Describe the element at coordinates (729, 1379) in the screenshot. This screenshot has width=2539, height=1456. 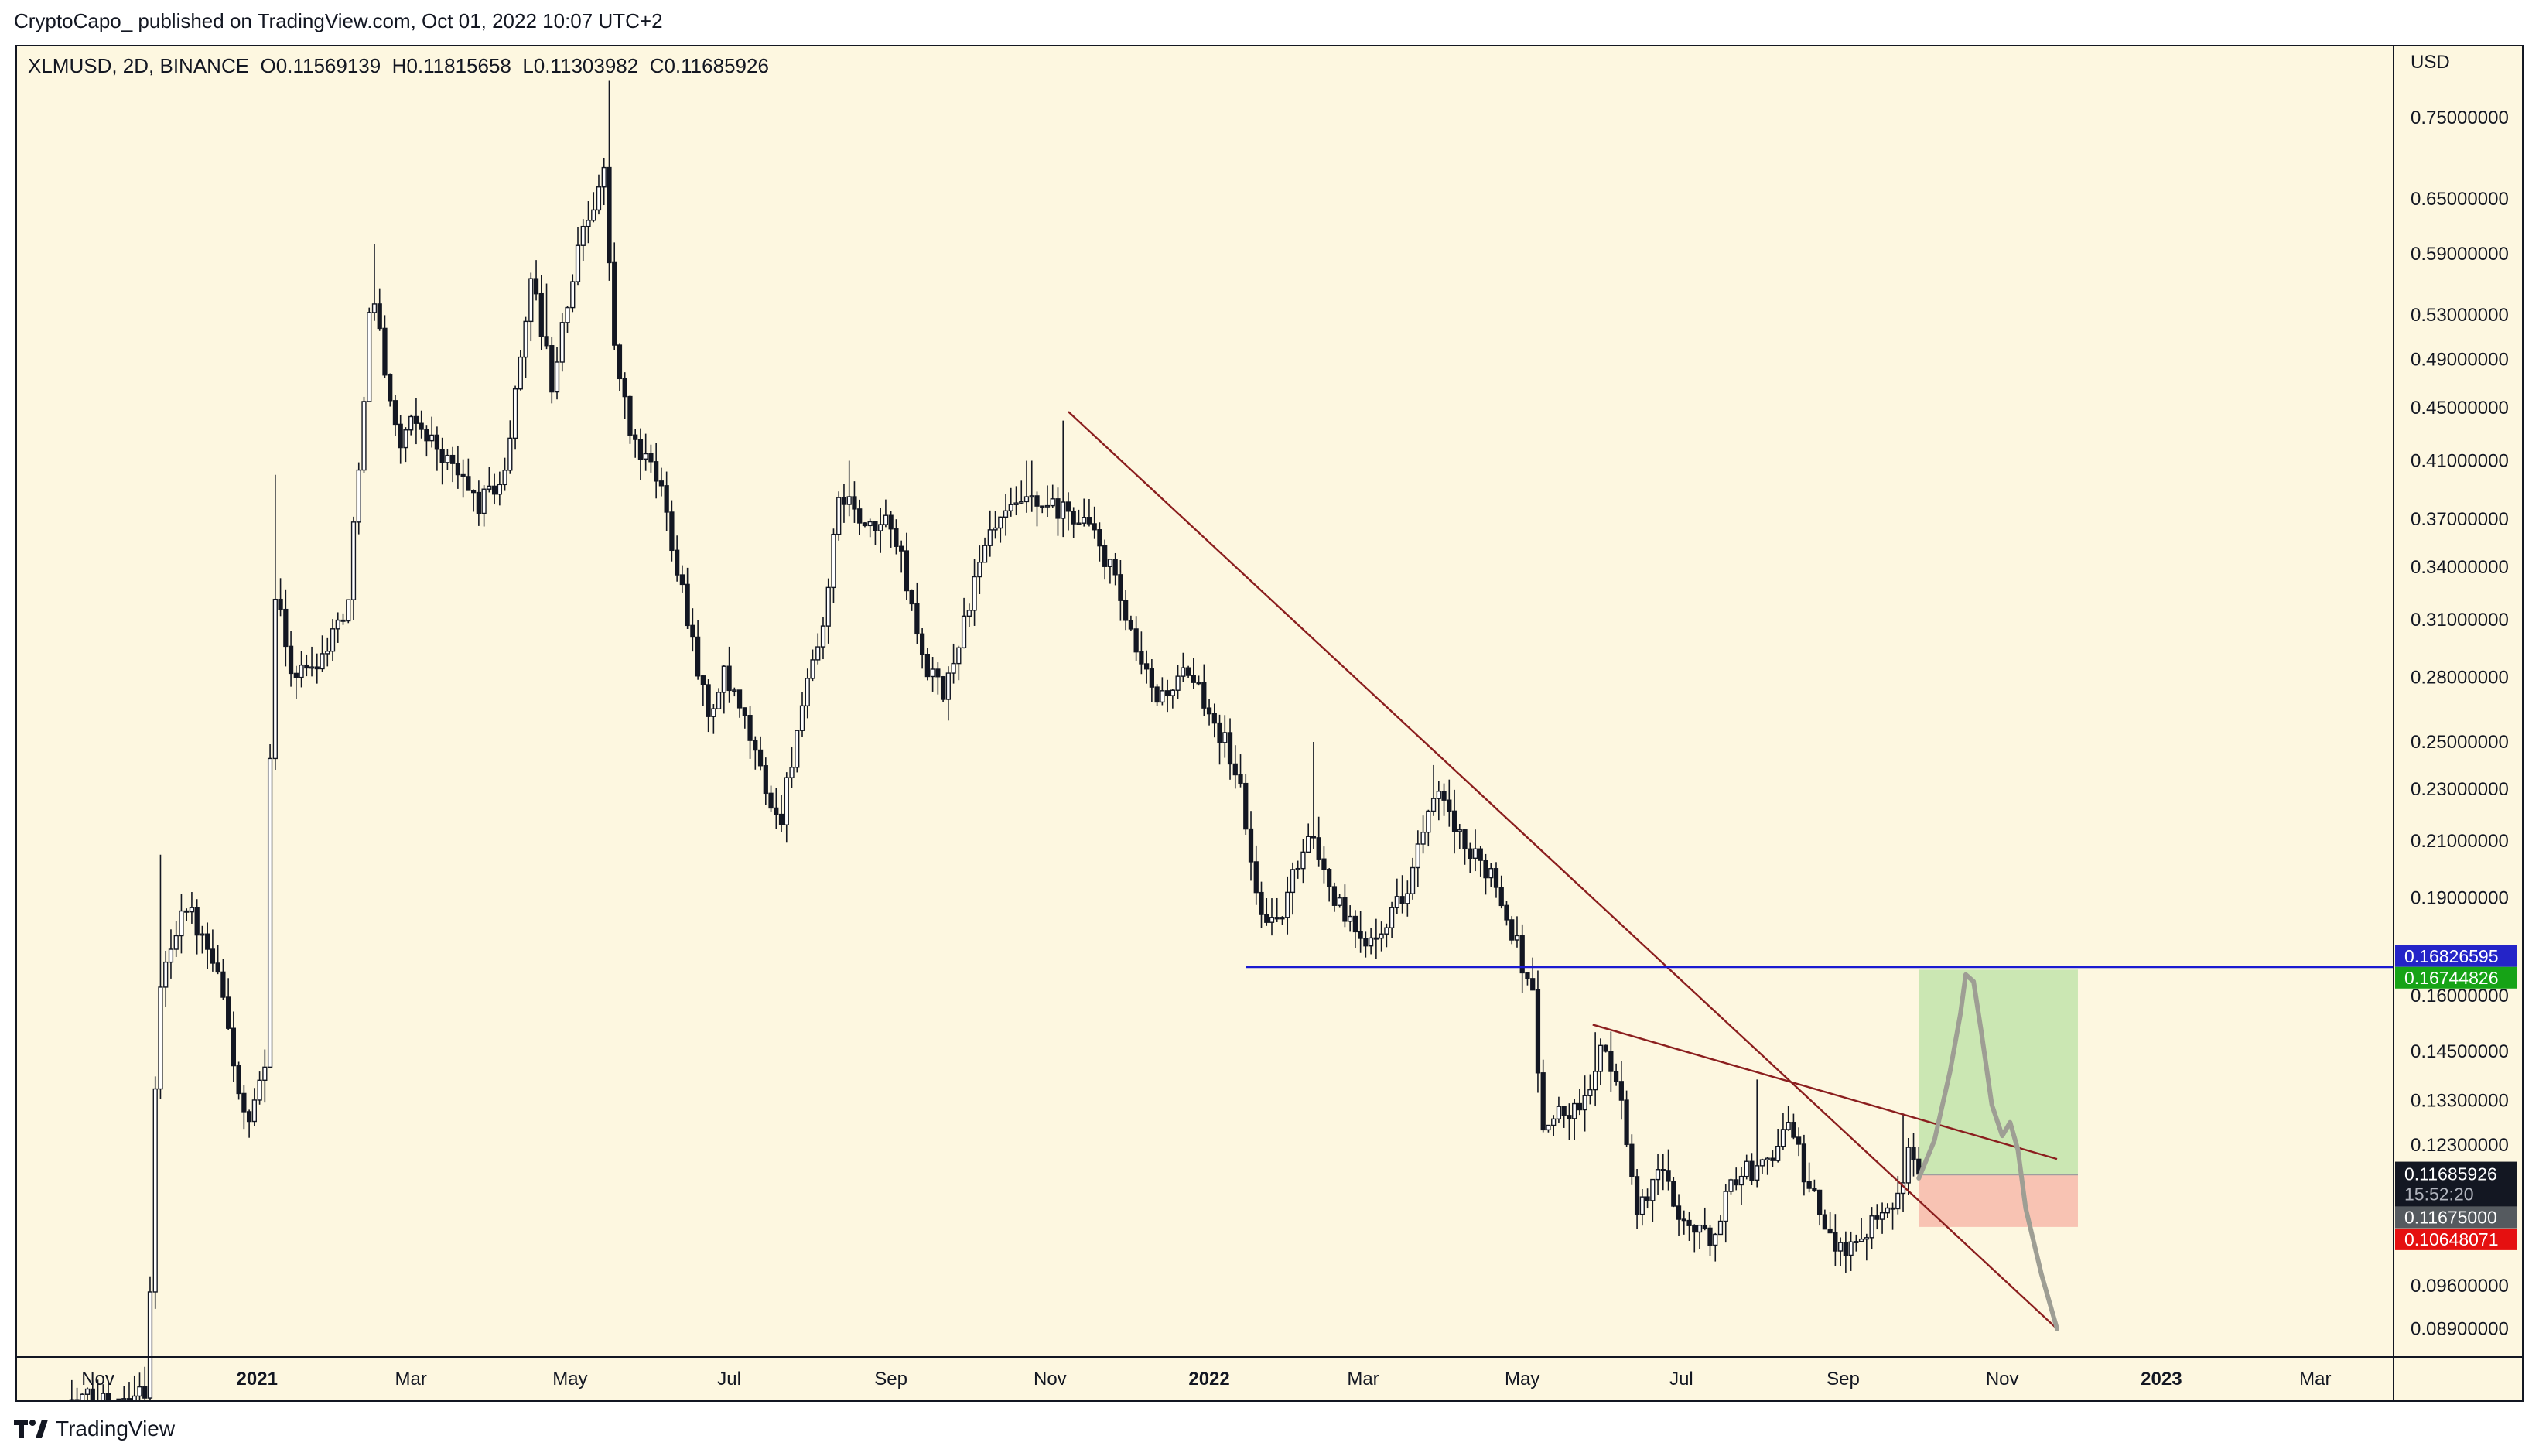
I see `time-tick-label: Jul` at that location.